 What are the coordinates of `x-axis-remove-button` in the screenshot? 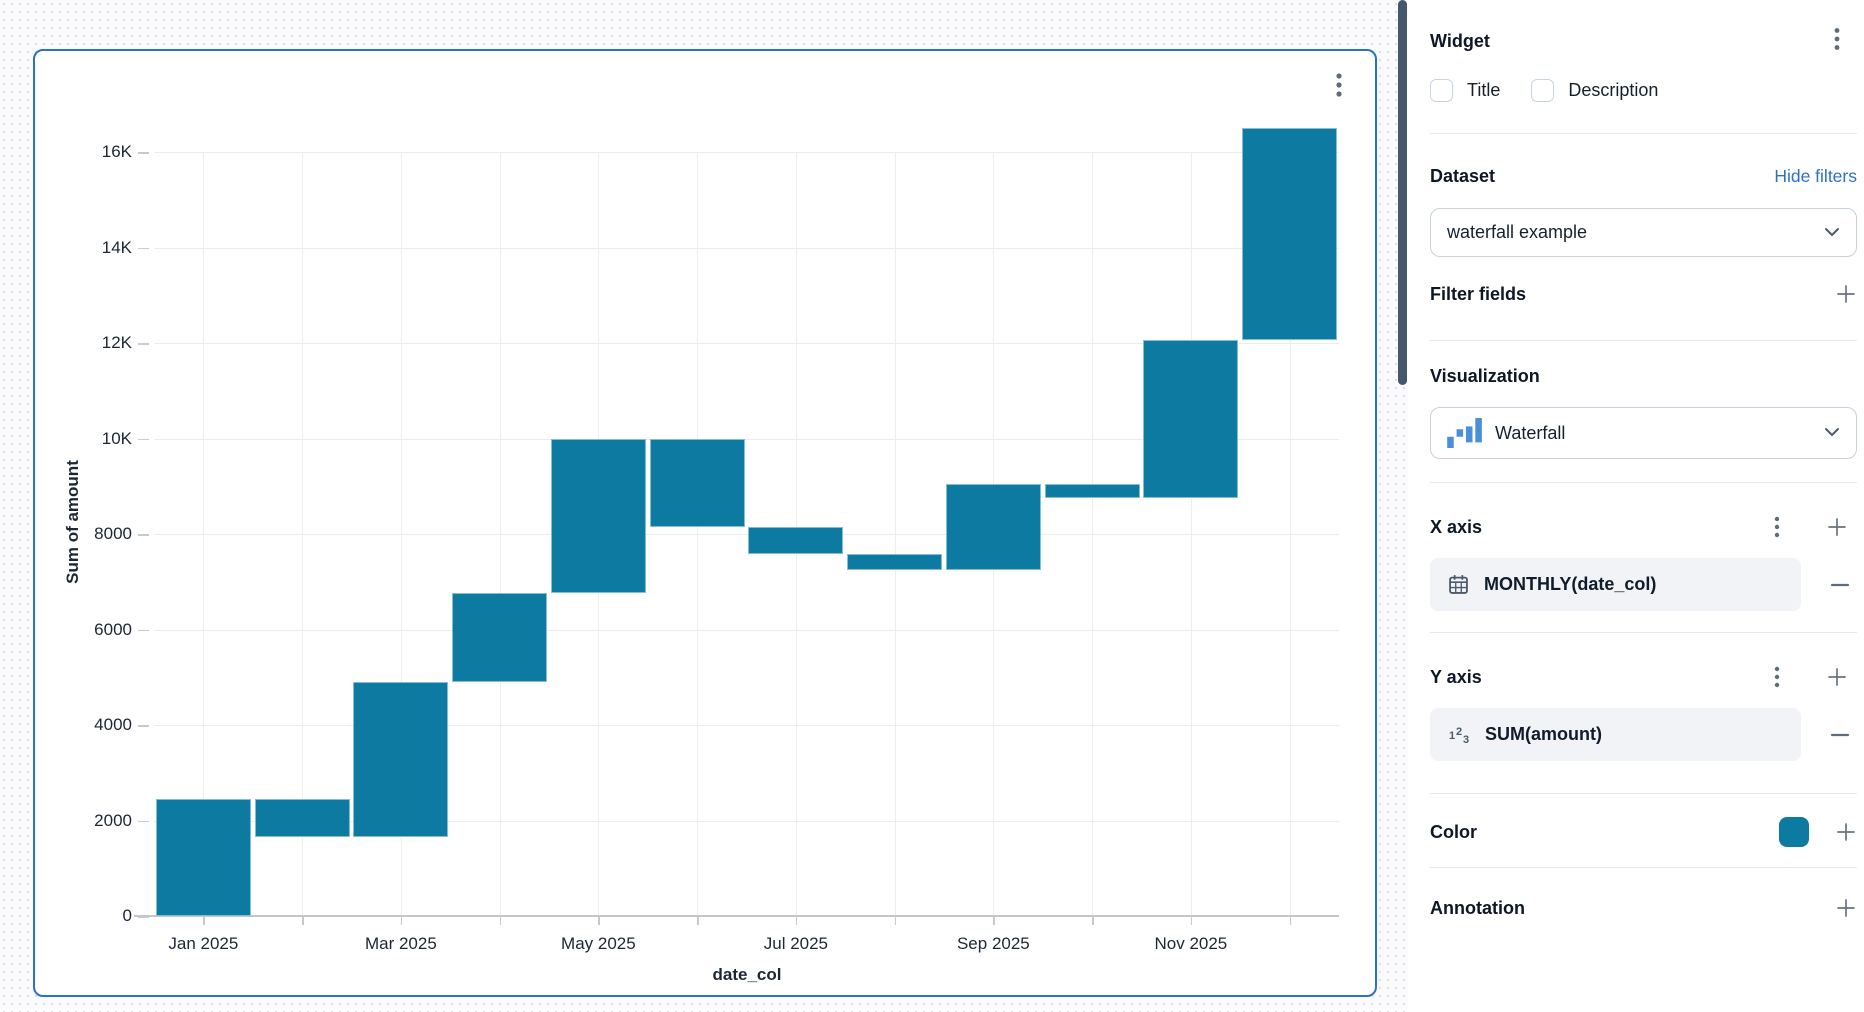 It's located at (1840, 585).